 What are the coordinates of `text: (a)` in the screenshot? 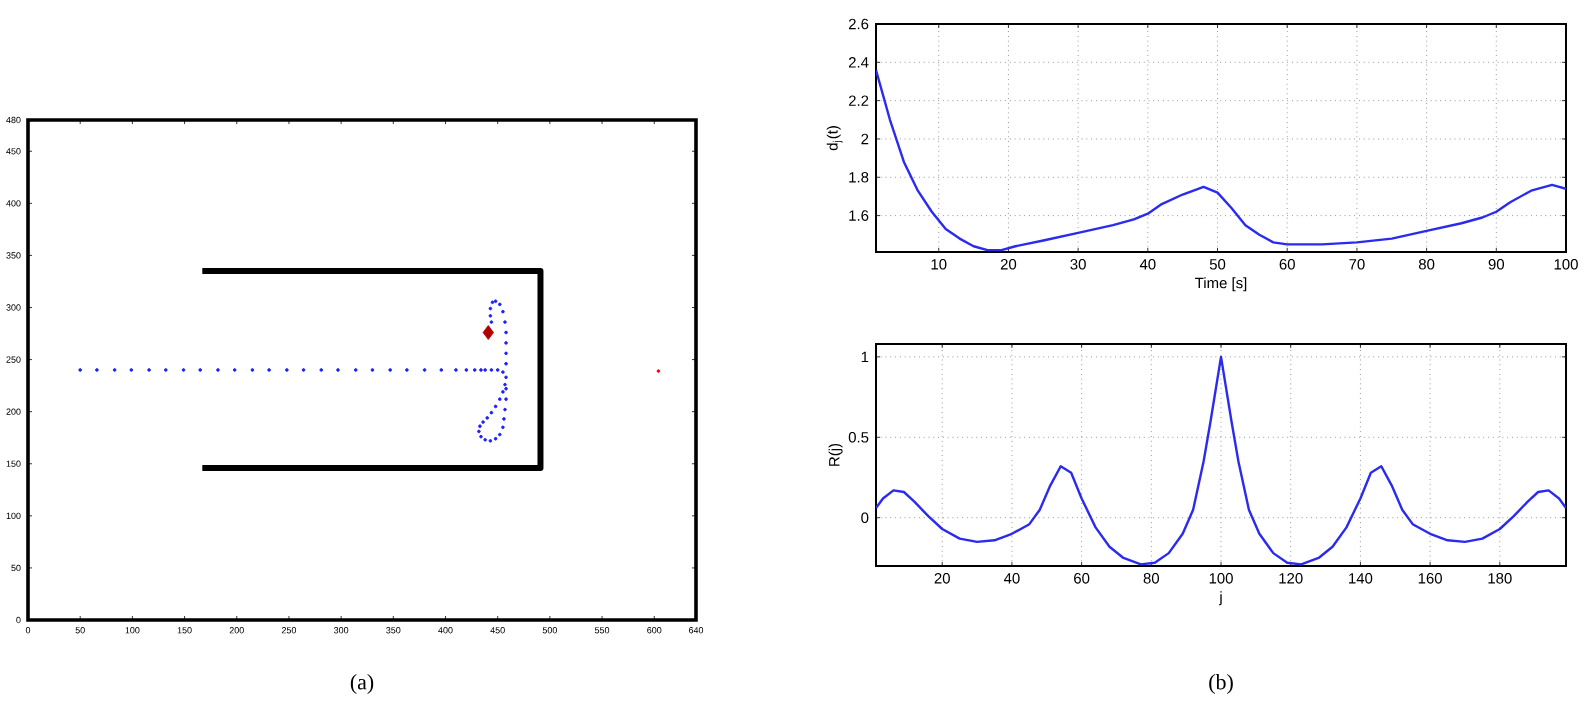 It's located at (362, 684).